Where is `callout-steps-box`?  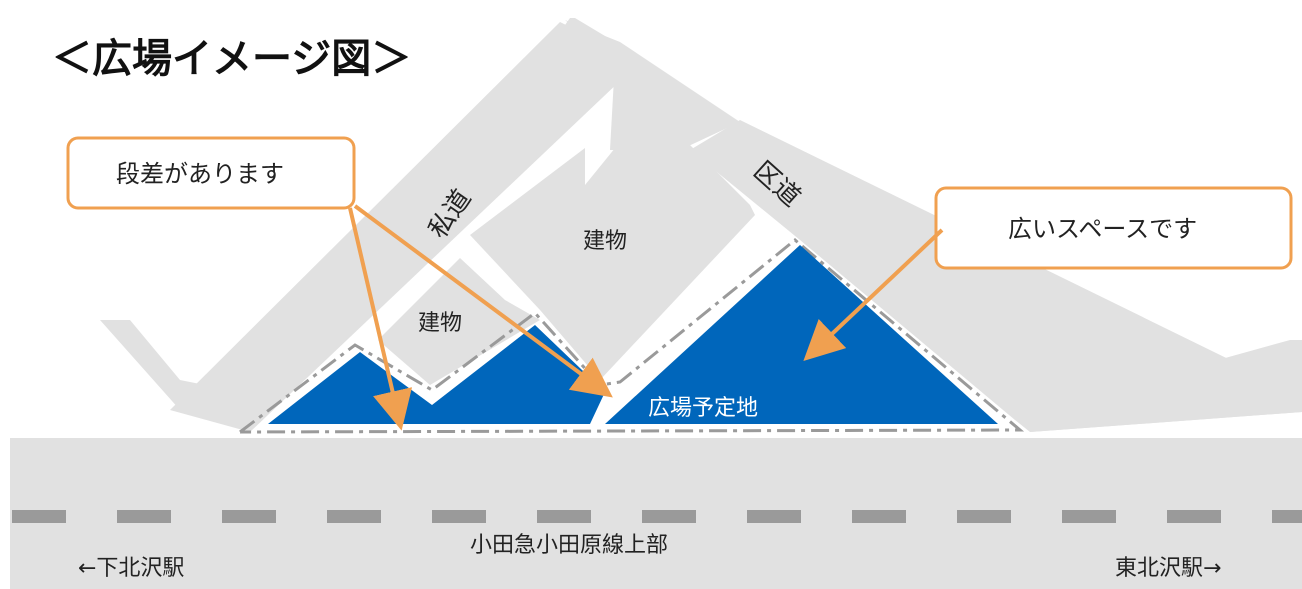
callout-steps-box is located at coordinates (211, 173).